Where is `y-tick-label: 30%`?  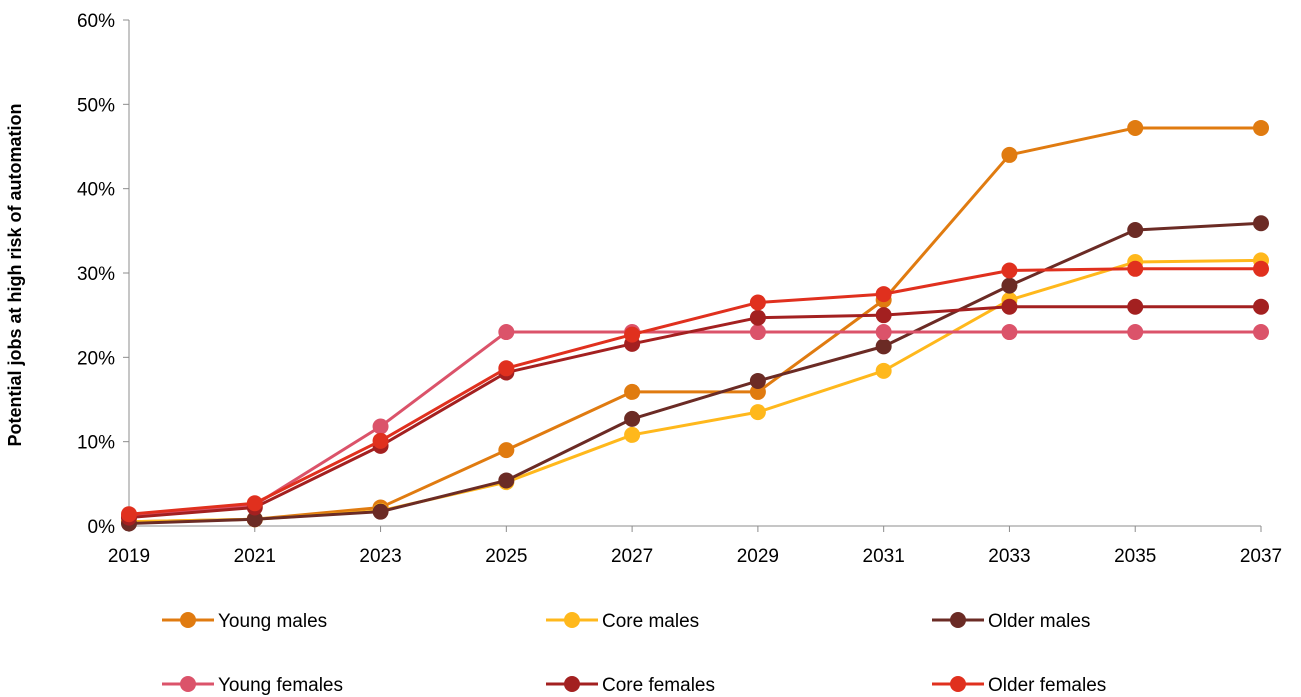 y-tick-label: 30% is located at coordinates (96, 274).